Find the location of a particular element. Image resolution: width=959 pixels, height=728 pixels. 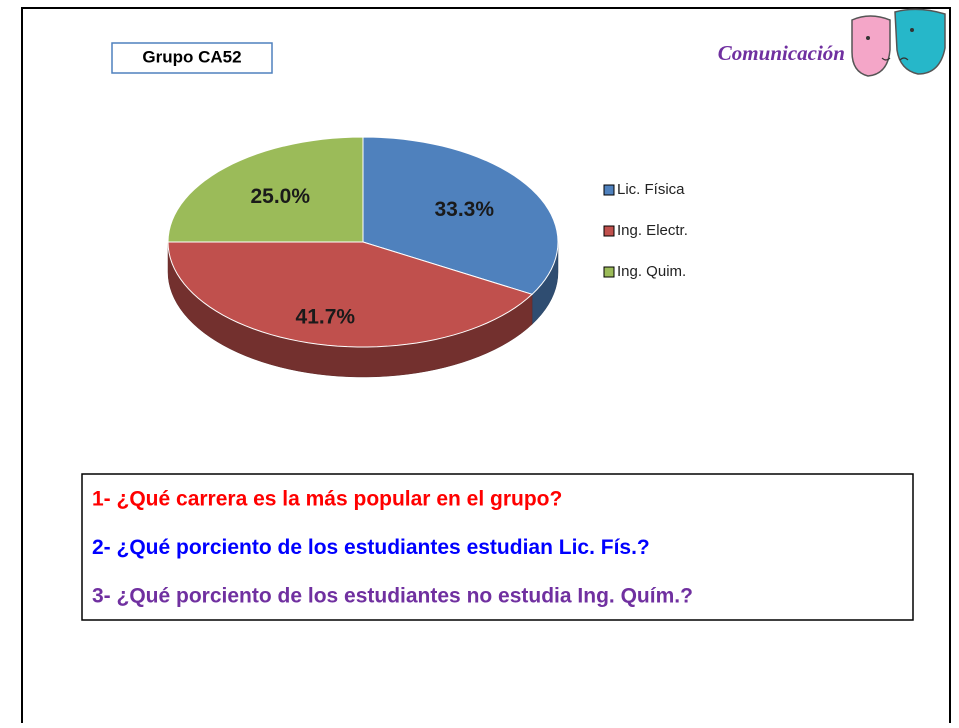

topic-label: Comunicación is located at coordinates (781, 53).